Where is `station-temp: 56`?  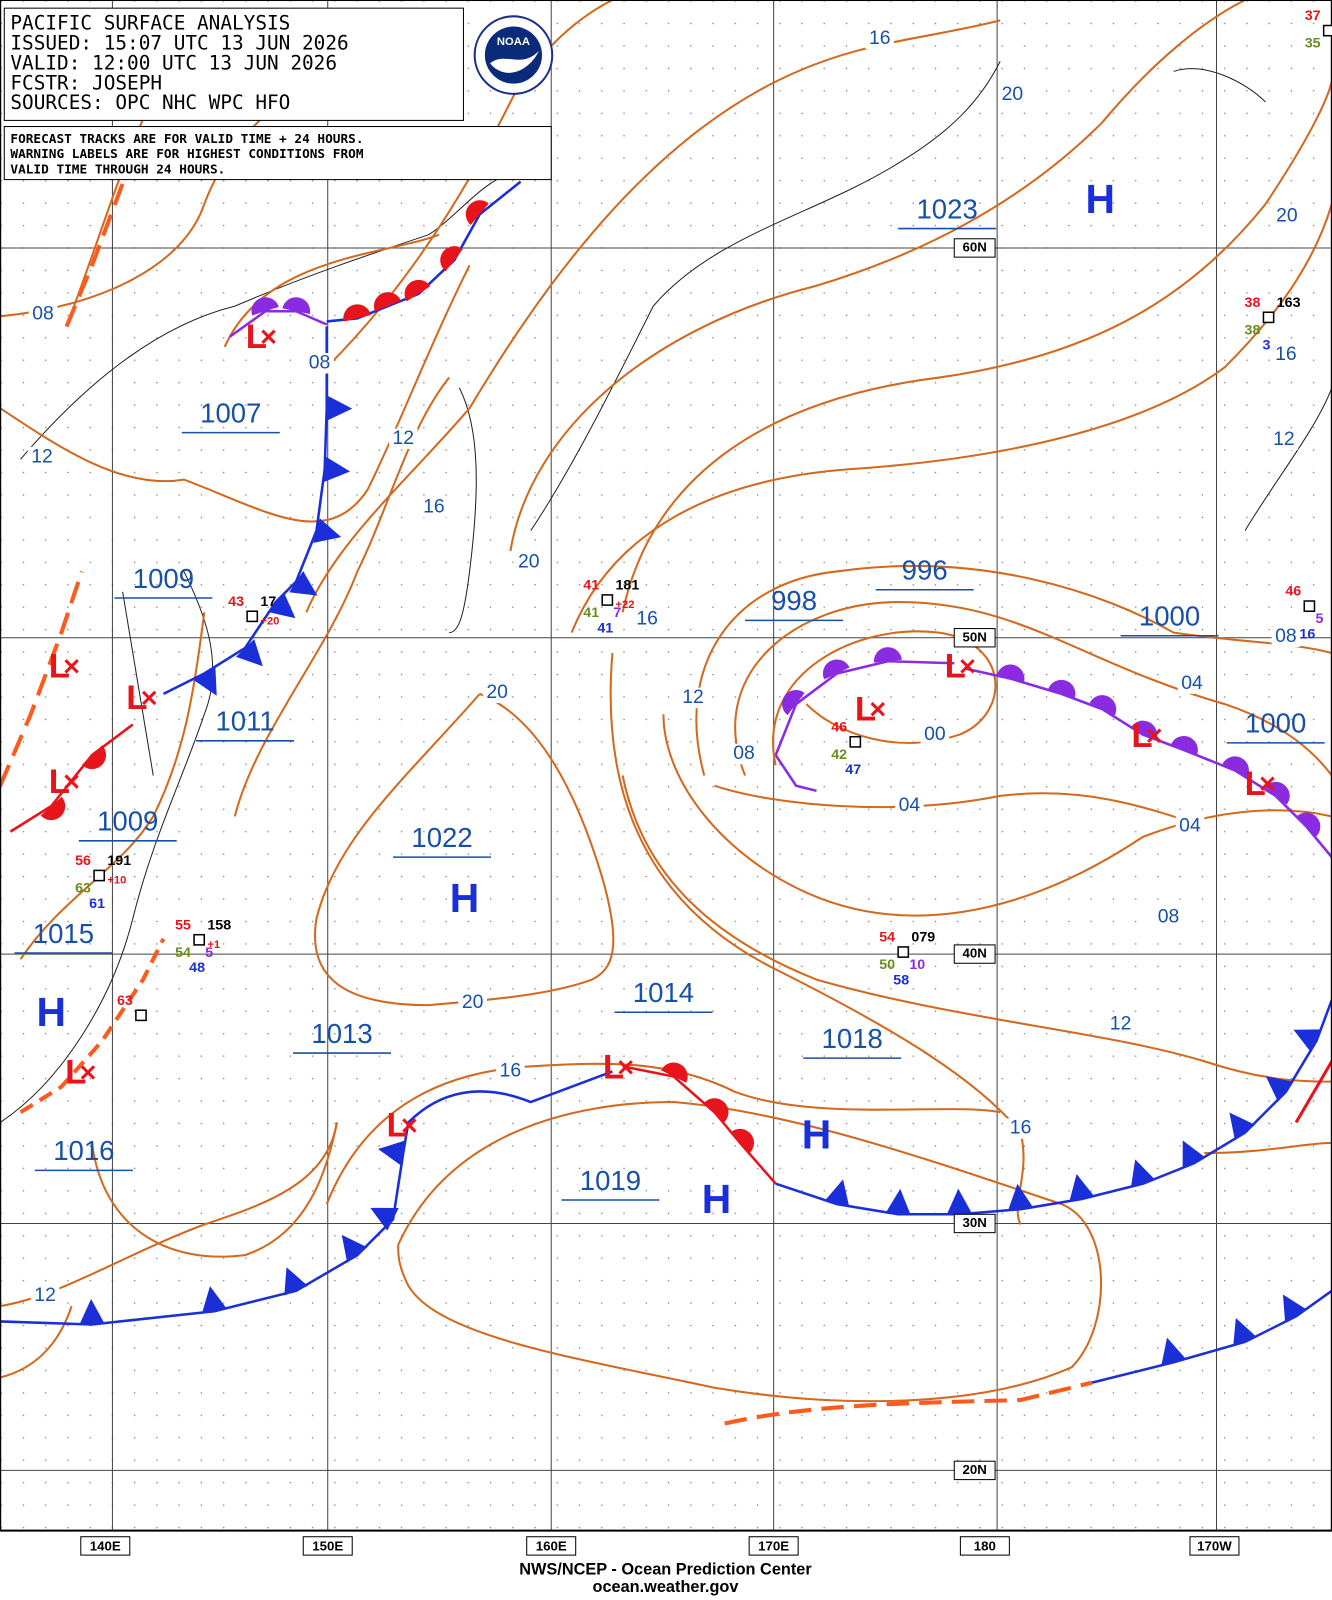 station-temp: 56 is located at coordinates (83, 861).